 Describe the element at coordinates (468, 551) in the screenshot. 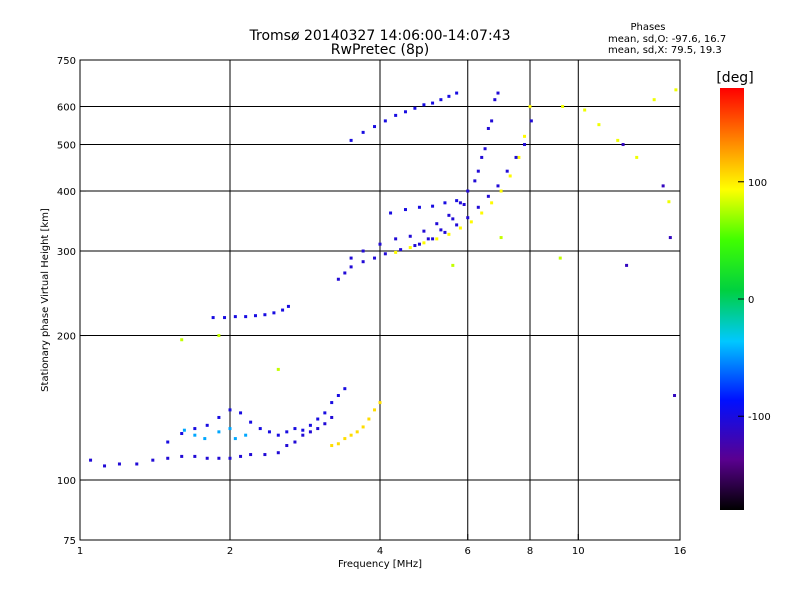

I see `x-tick-label: 6` at that location.